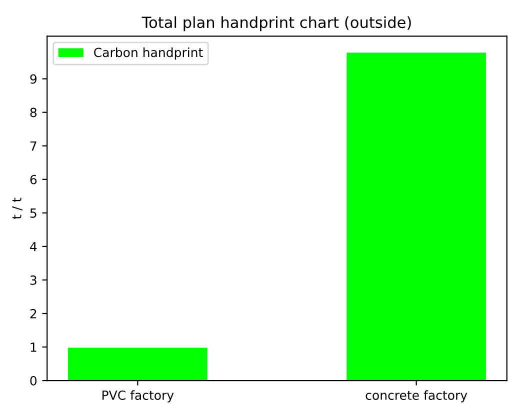 The height and width of the screenshot is (407, 512). I want to click on legend-label: Carbon handprint, so click(148, 53).